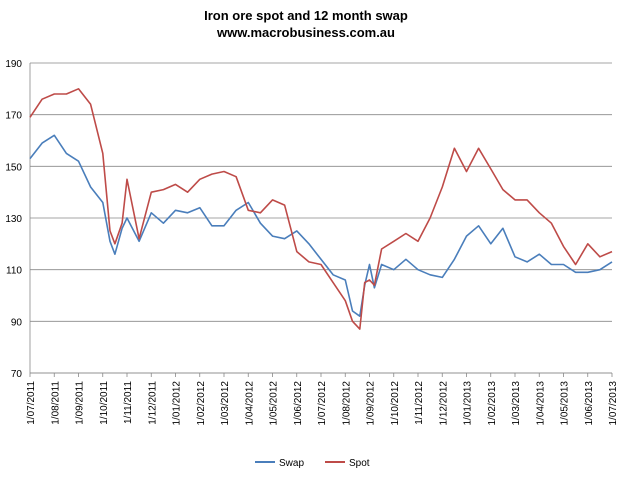 The image size is (617, 481). What do you see at coordinates (322, 403) in the screenshot?
I see `x-tick-label: 1/07/2012` at bounding box center [322, 403].